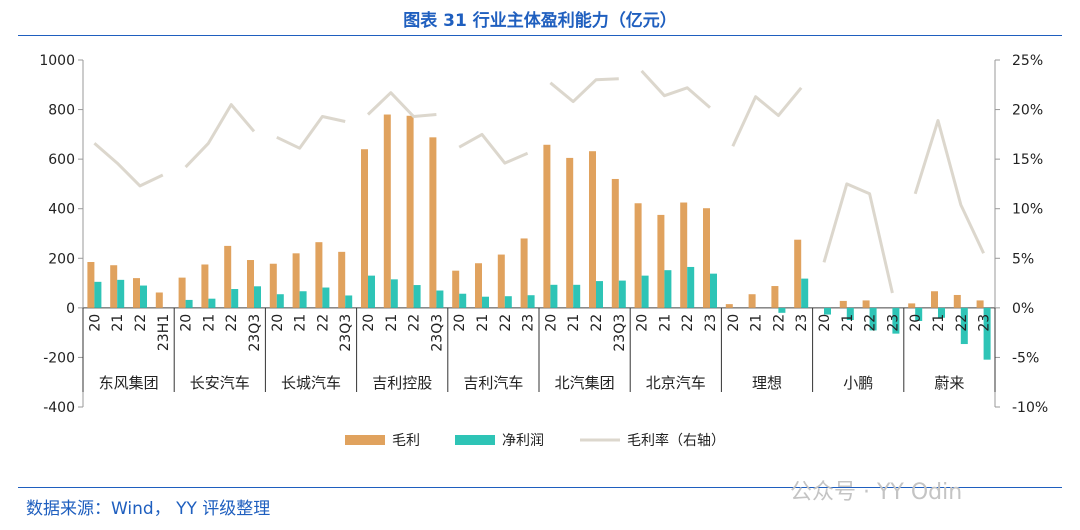 Image resolution: width=1080 pixels, height=530 pixels. What do you see at coordinates (59, 408) in the screenshot?
I see `left-tick-label: -400` at bounding box center [59, 408].